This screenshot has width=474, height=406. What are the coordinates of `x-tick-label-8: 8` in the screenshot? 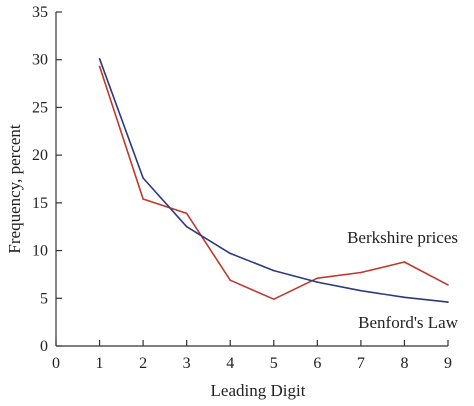 It's located at (404, 363).